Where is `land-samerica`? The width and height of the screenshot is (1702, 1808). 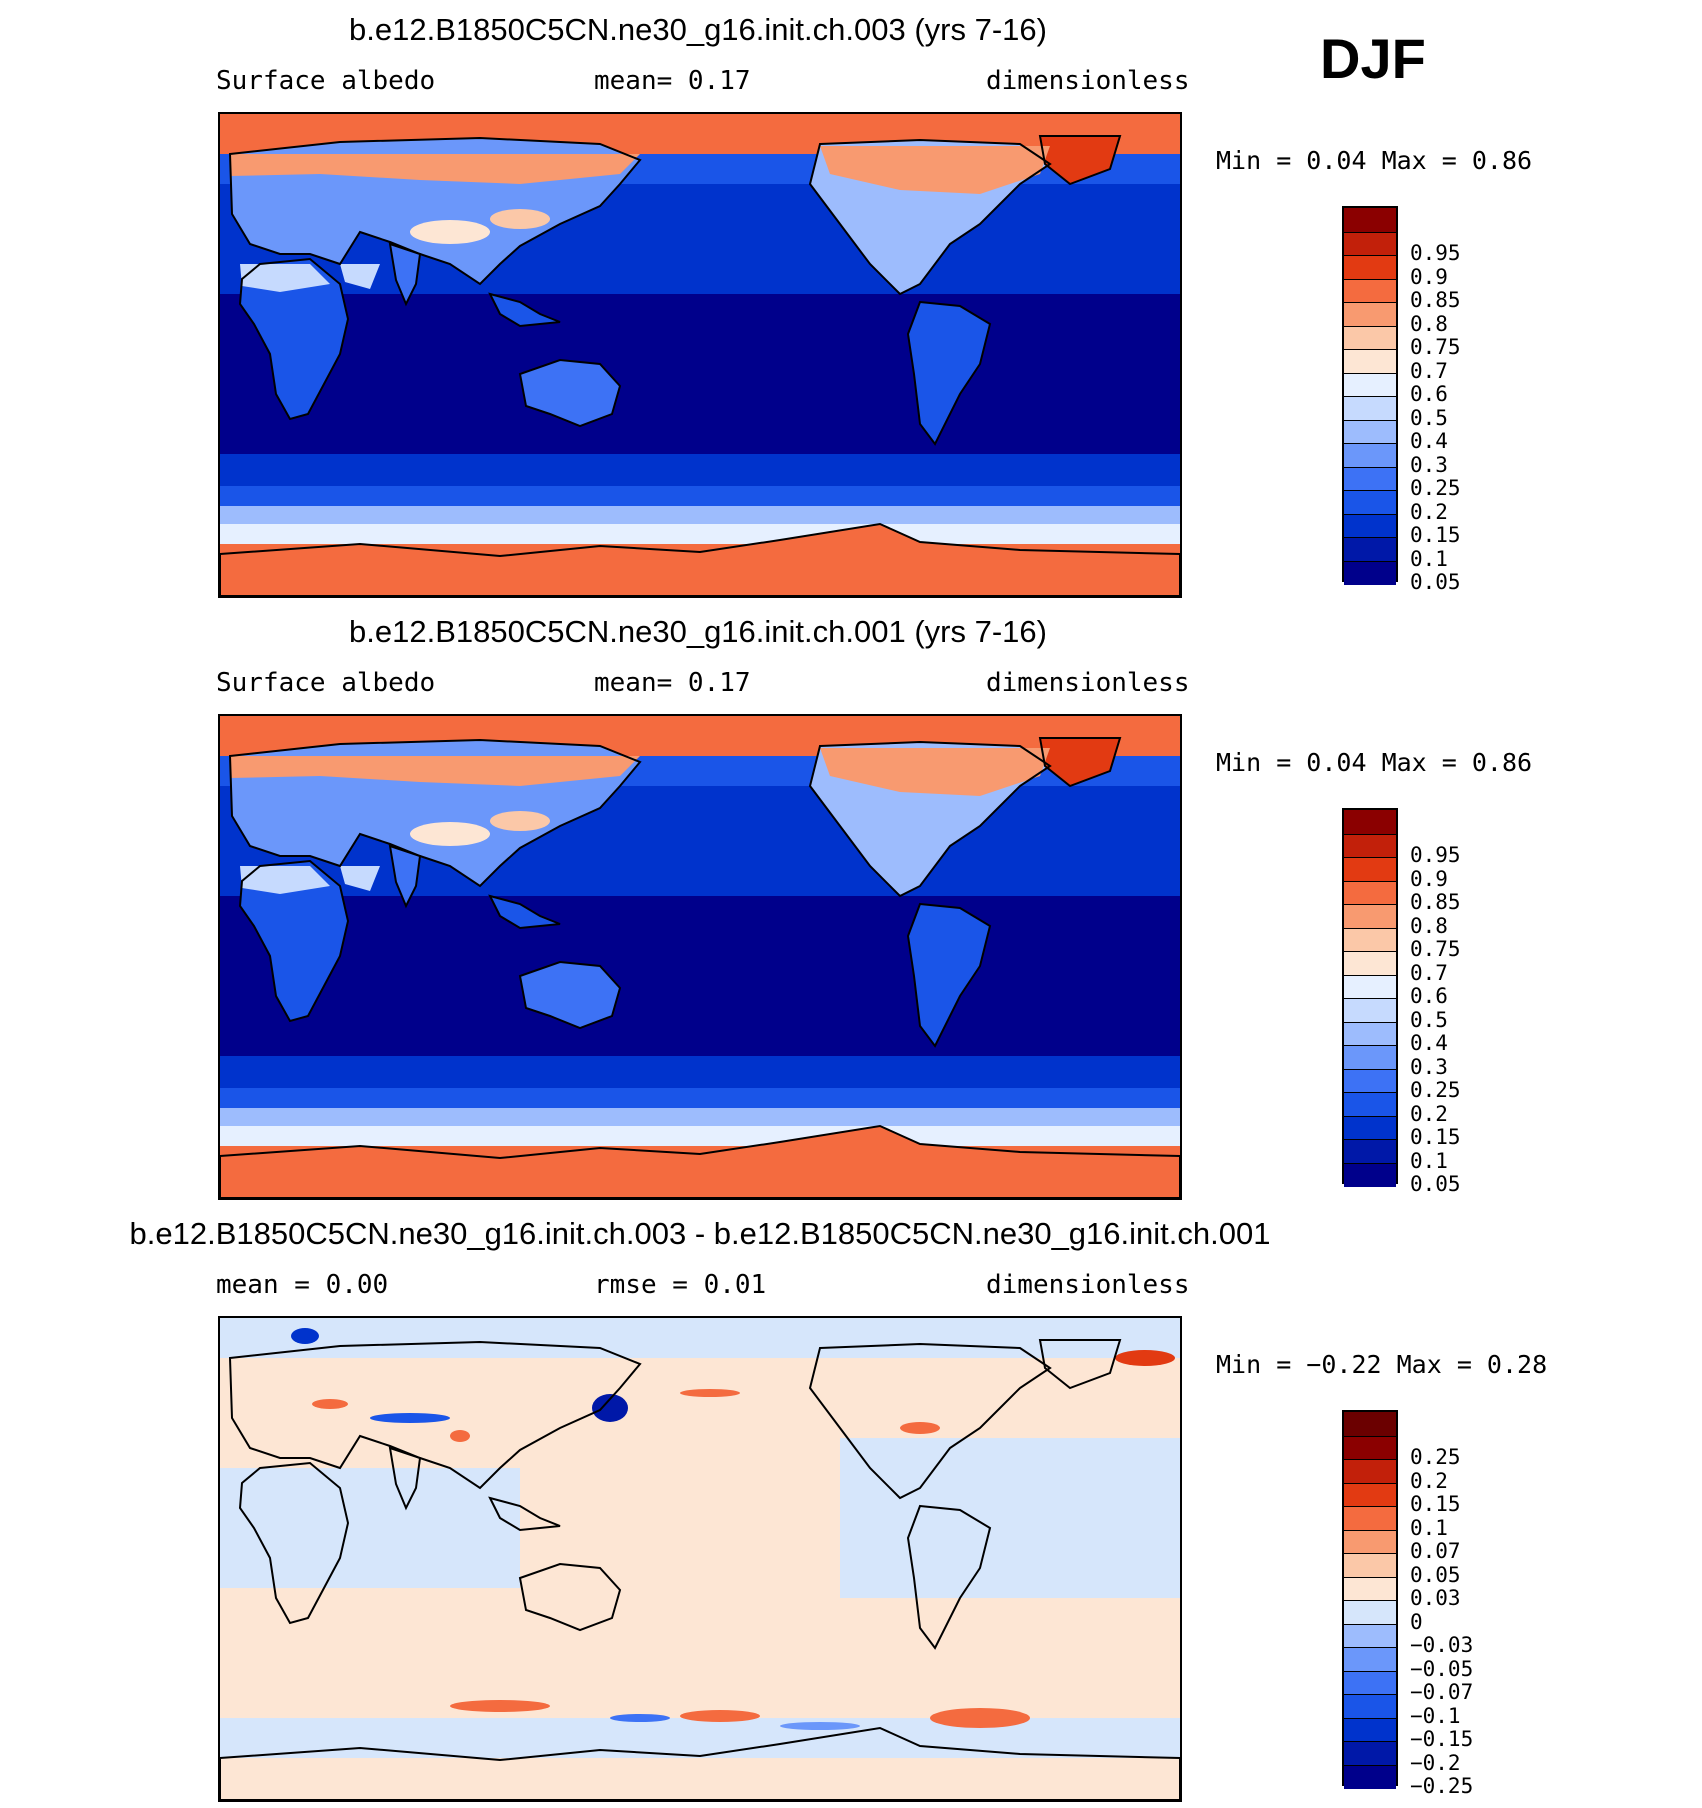
land-samerica is located at coordinates (949, 975).